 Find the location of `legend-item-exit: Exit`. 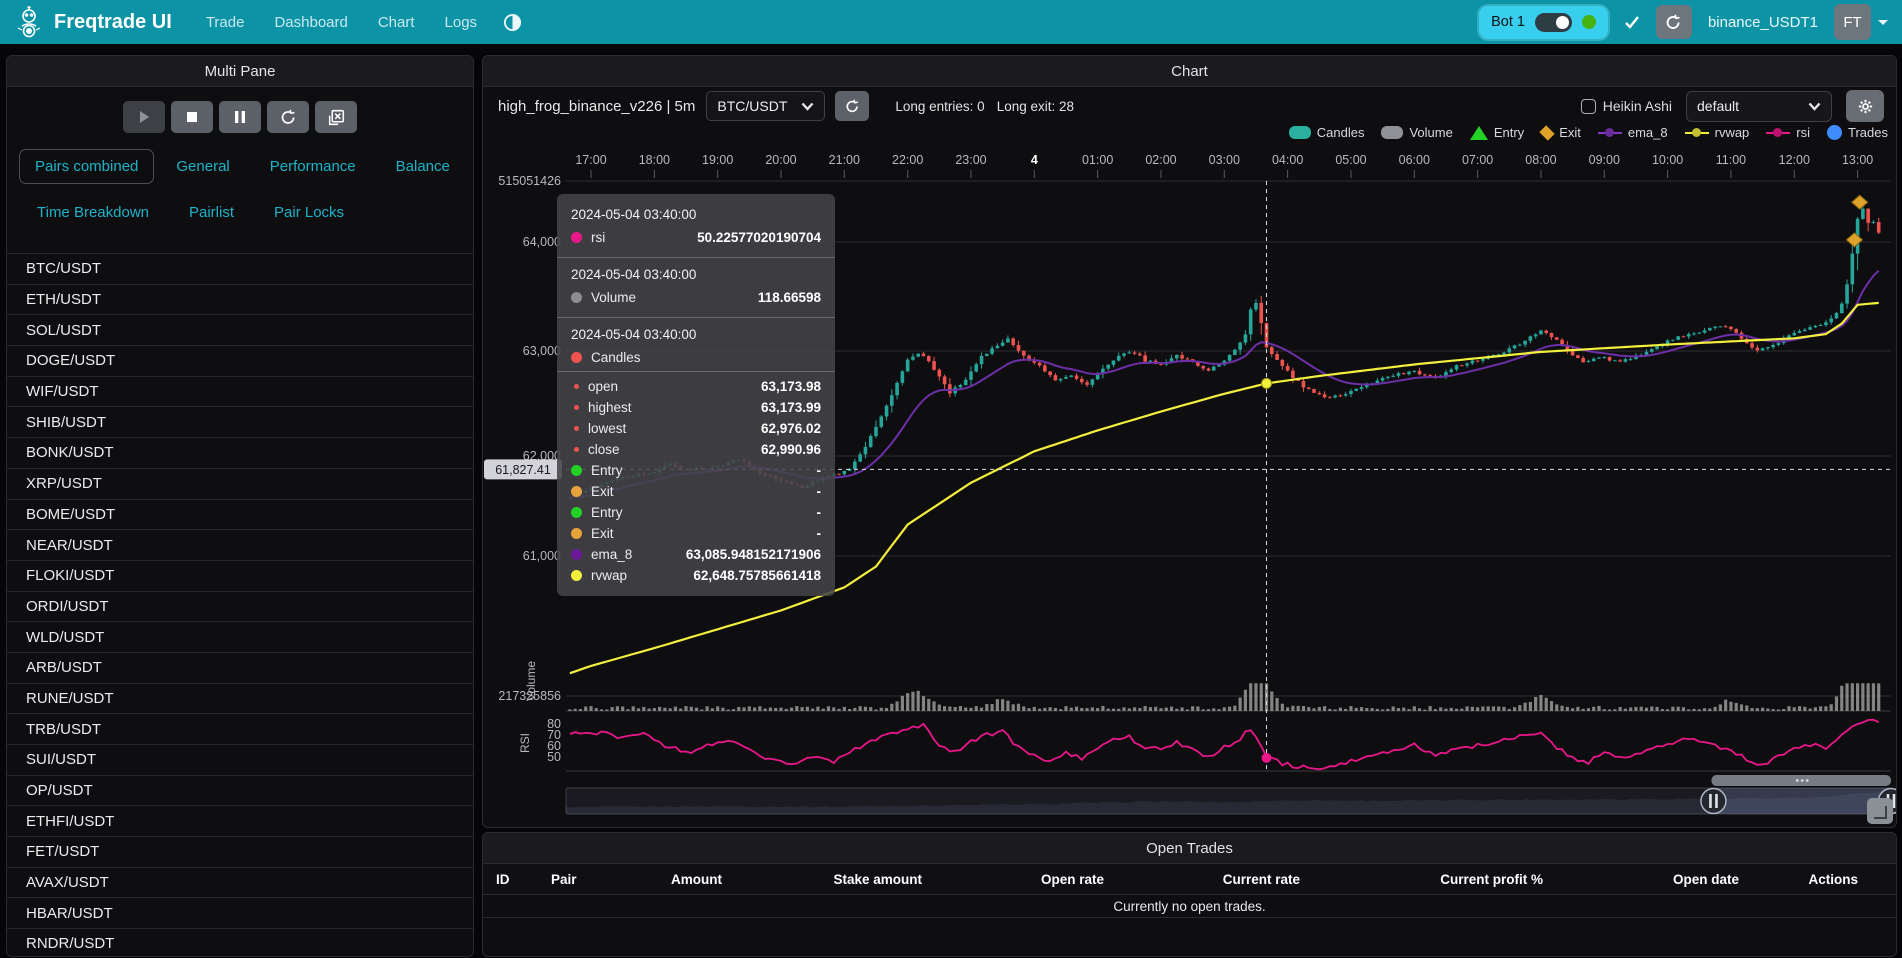

legend-item-exit: Exit is located at coordinates (1560, 132).